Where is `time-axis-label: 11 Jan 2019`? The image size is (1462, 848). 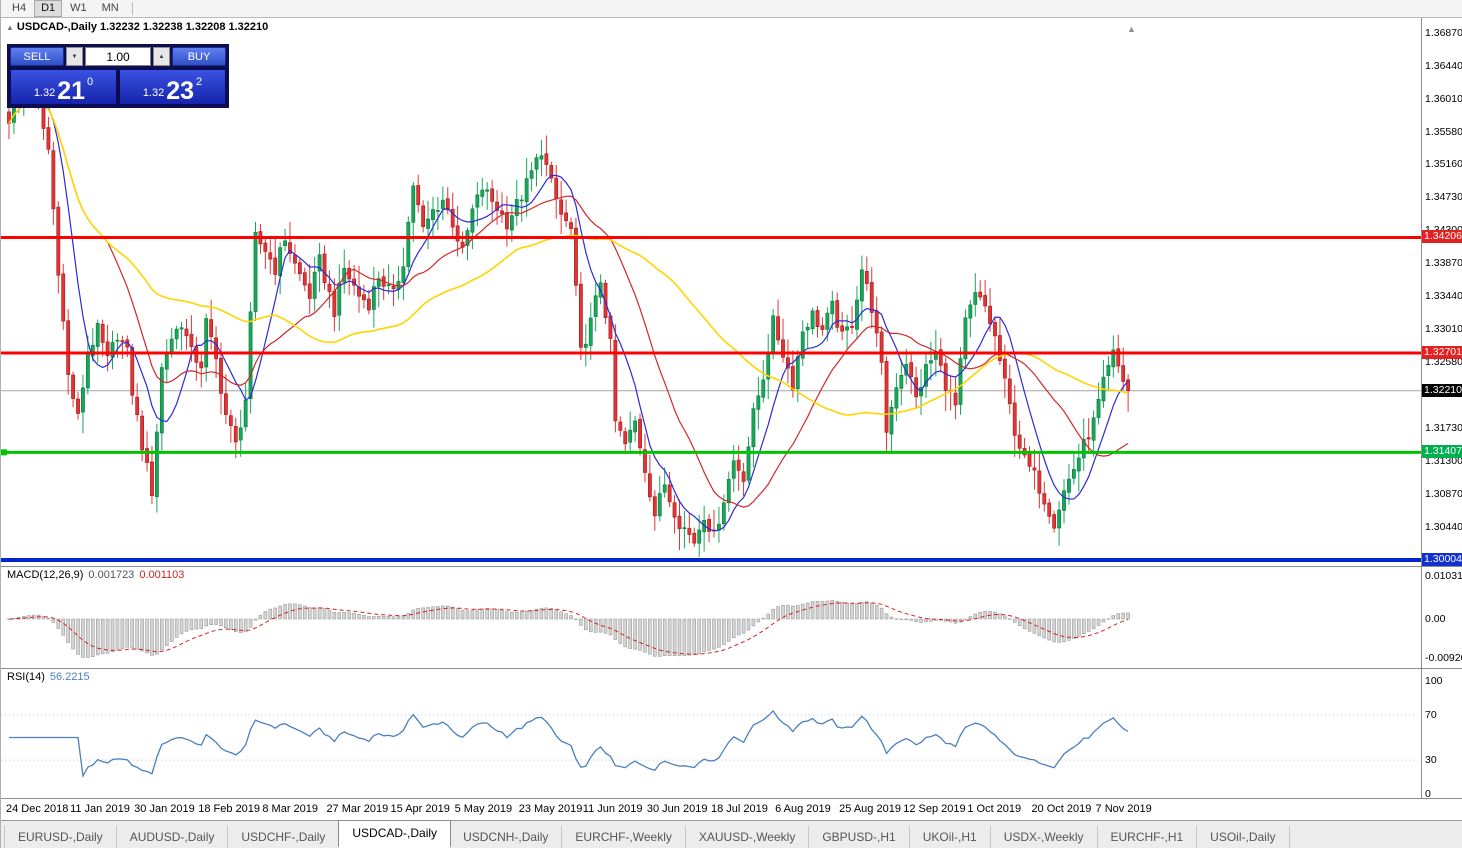
time-axis-label: 11 Jan 2019 is located at coordinates (100, 809).